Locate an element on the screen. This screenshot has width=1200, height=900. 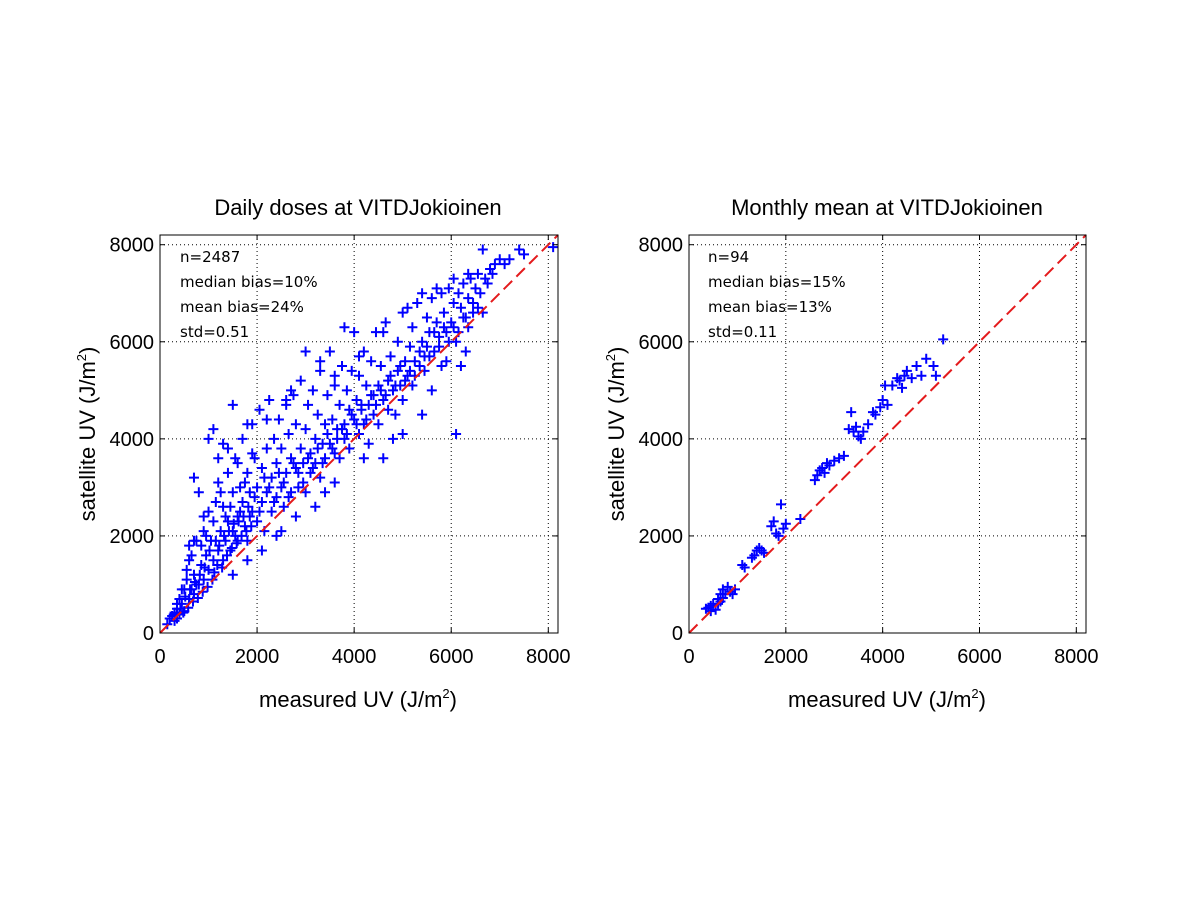
y-tick-label: 8000 is located at coordinates (132, 246).